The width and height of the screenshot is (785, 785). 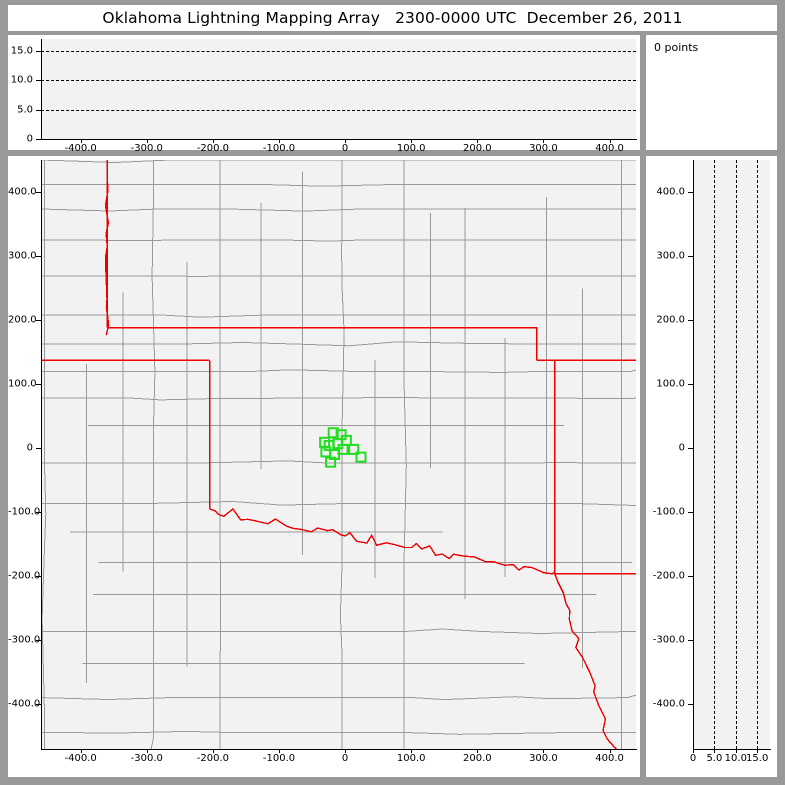 What do you see at coordinates (609, 148) in the screenshot?
I see `x-axis-tick-label: 400.0` at bounding box center [609, 148].